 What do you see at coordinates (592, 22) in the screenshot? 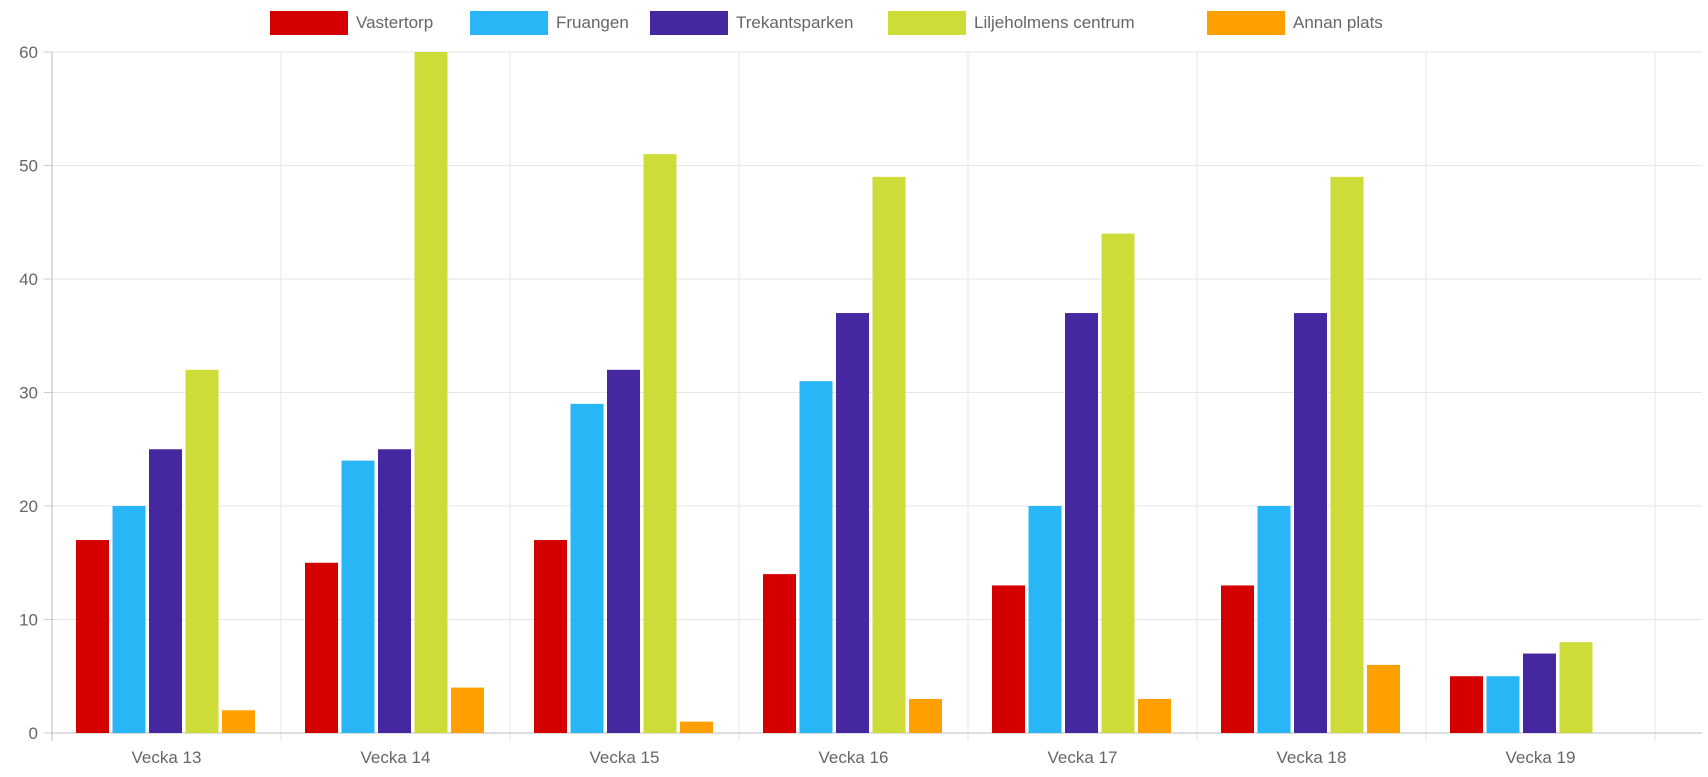
I see `legend-label: Fruangen` at bounding box center [592, 22].